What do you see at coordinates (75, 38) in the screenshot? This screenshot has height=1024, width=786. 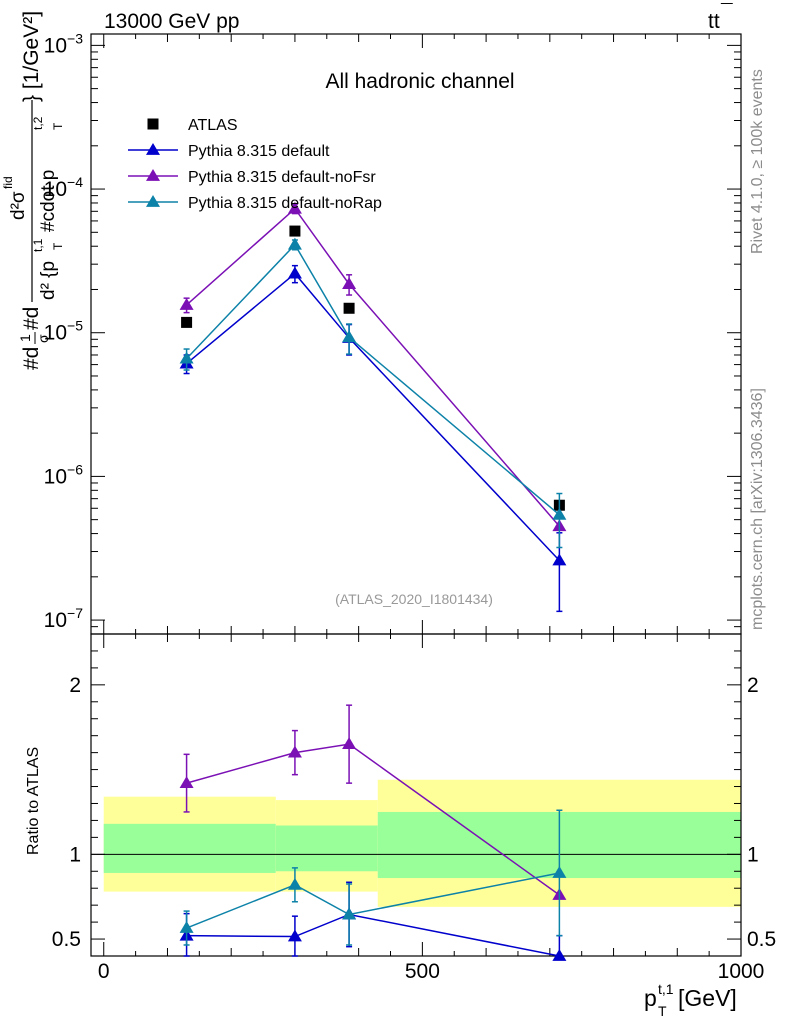 I see `y-tick-exp: −3` at bounding box center [75, 38].